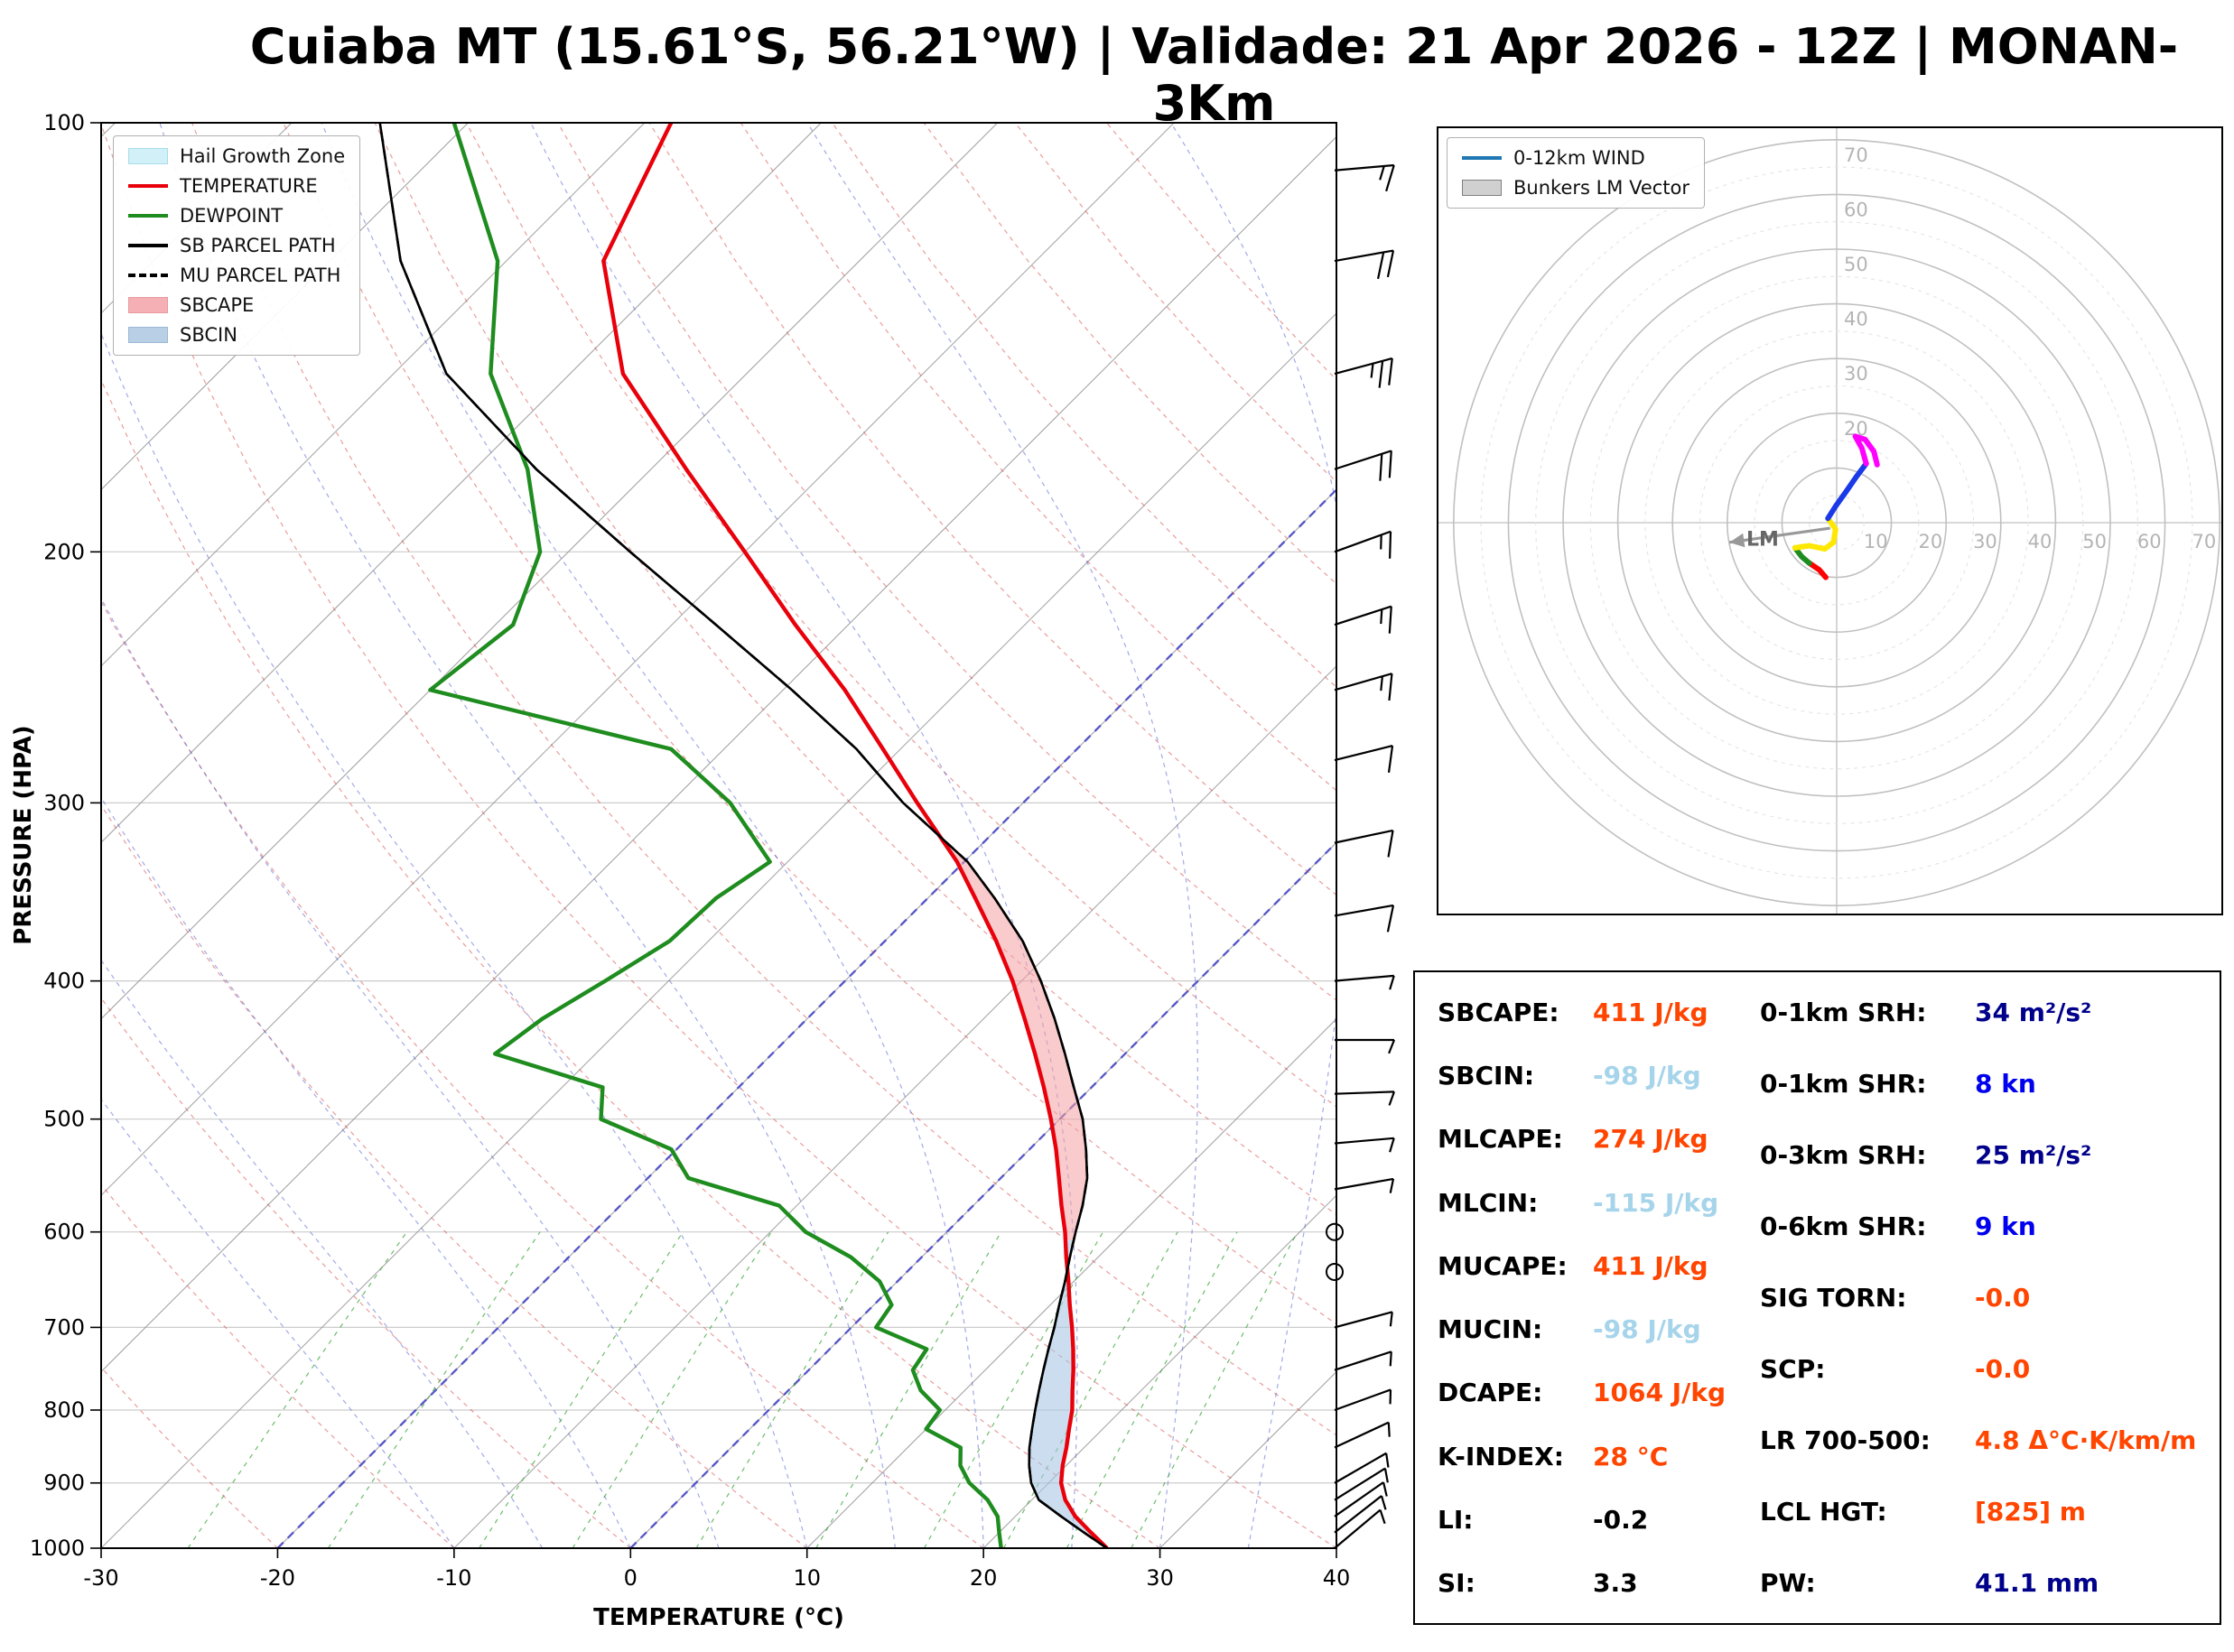 The image size is (2234, 1652). Describe the element at coordinates (1503, 1265) in the screenshot. I see `metric-label: MUCAPE:` at that location.